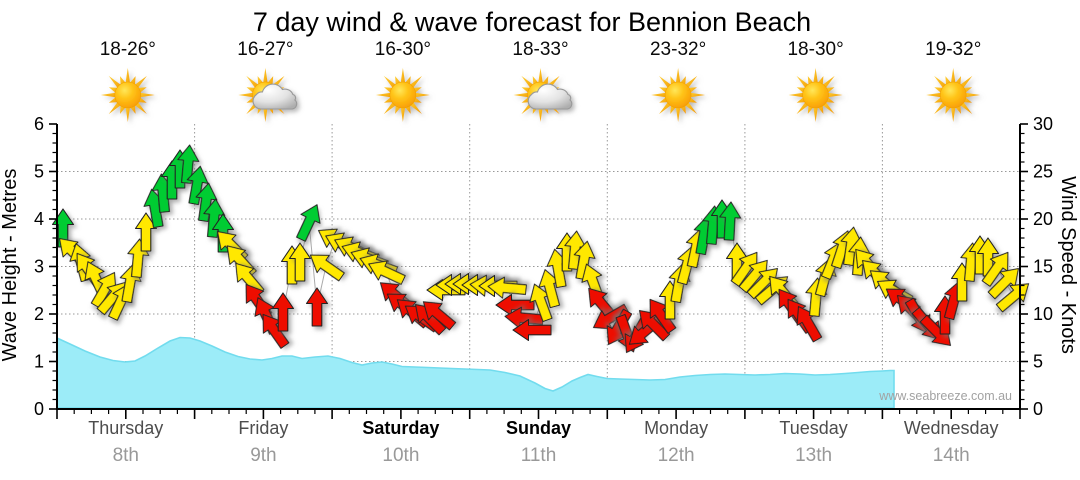  Describe the element at coordinates (951, 455) in the screenshot. I see `svg-text: 14th` at that location.